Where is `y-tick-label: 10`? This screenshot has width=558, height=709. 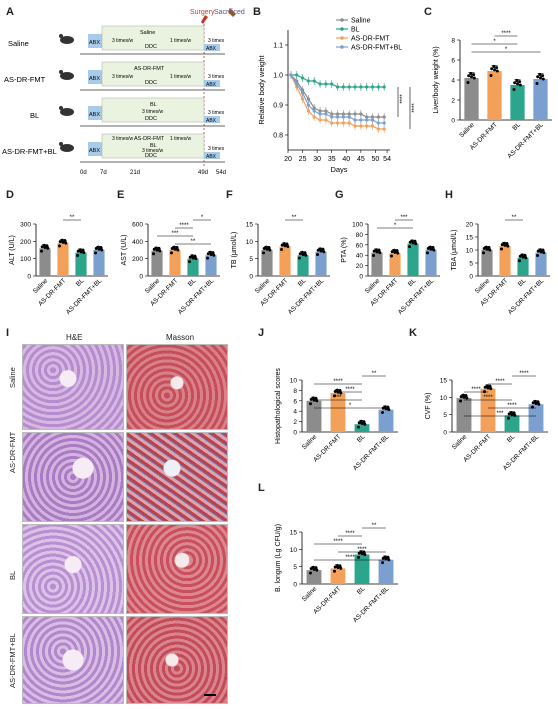 y-tick-label: 10 is located at coordinates (294, 550).